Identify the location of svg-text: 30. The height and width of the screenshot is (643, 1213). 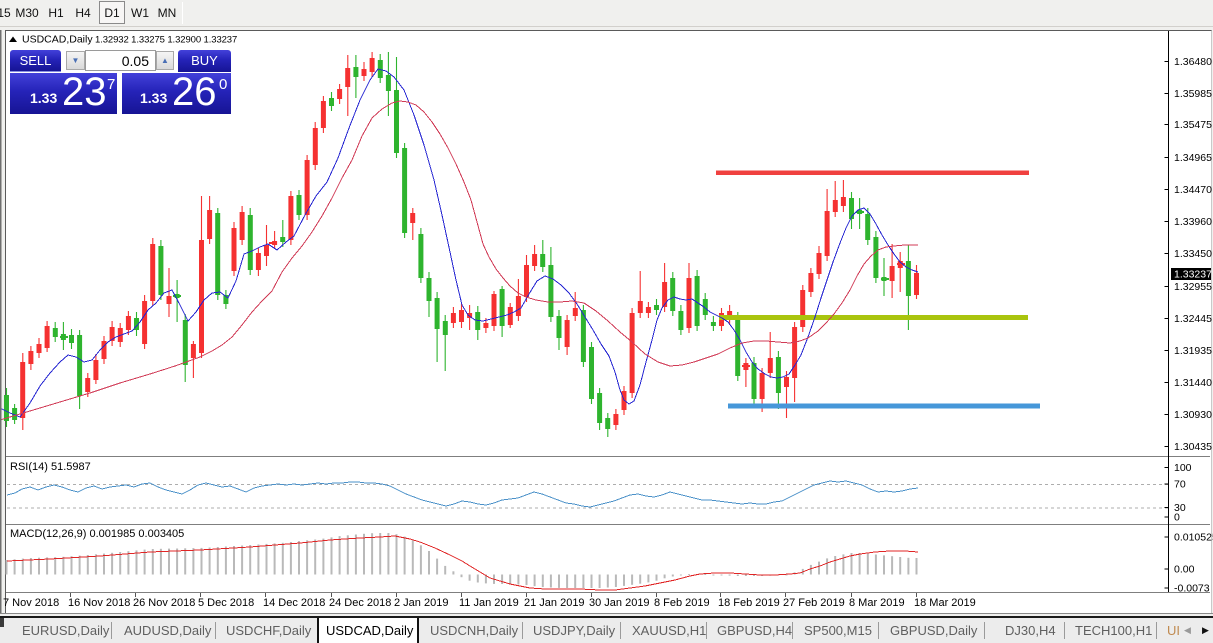
(1180, 508).